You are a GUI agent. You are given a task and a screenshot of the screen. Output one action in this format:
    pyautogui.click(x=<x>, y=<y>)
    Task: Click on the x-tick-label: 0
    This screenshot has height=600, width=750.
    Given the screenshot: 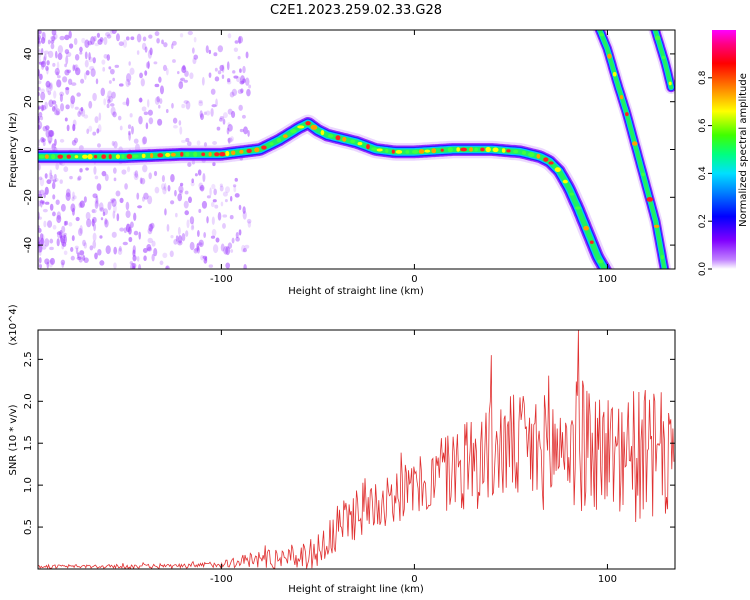 What is the action you would take?
    pyautogui.click(x=414, y=279)
    